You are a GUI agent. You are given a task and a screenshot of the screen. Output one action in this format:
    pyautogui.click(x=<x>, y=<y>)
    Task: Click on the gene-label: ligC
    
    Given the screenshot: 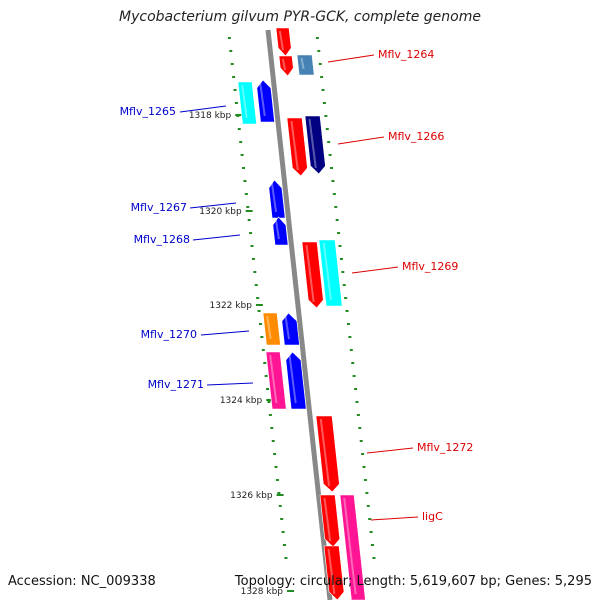 What is the action you would take?
    pyautogui.click(x=432, y=516)
    